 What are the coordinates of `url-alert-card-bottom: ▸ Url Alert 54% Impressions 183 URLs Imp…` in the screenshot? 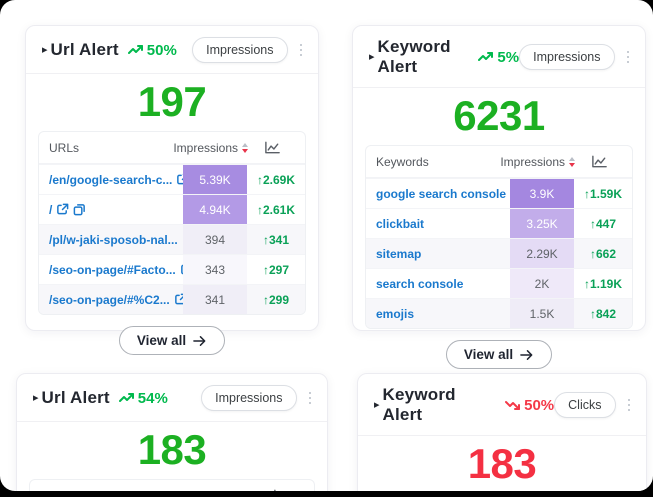 It's located at (172, 432).